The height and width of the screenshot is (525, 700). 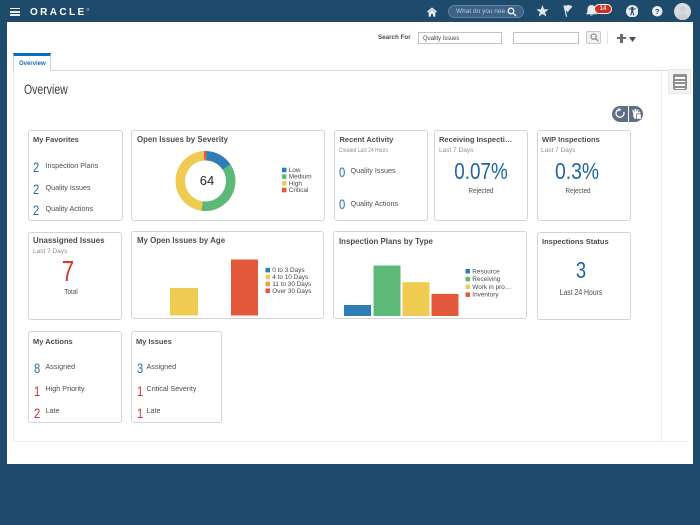 What do you see at coordinates (291, 291) in the screenshot?
I see `svg-text: Over 30 Days` at bounding box center [291, 291].